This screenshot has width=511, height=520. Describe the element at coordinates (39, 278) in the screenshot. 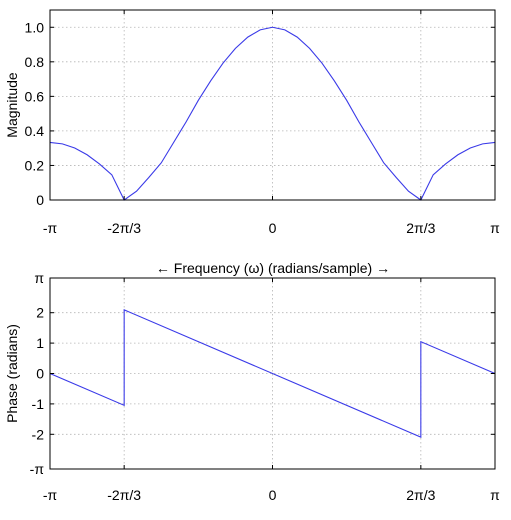

I see `y-tick-label: π` at that location.